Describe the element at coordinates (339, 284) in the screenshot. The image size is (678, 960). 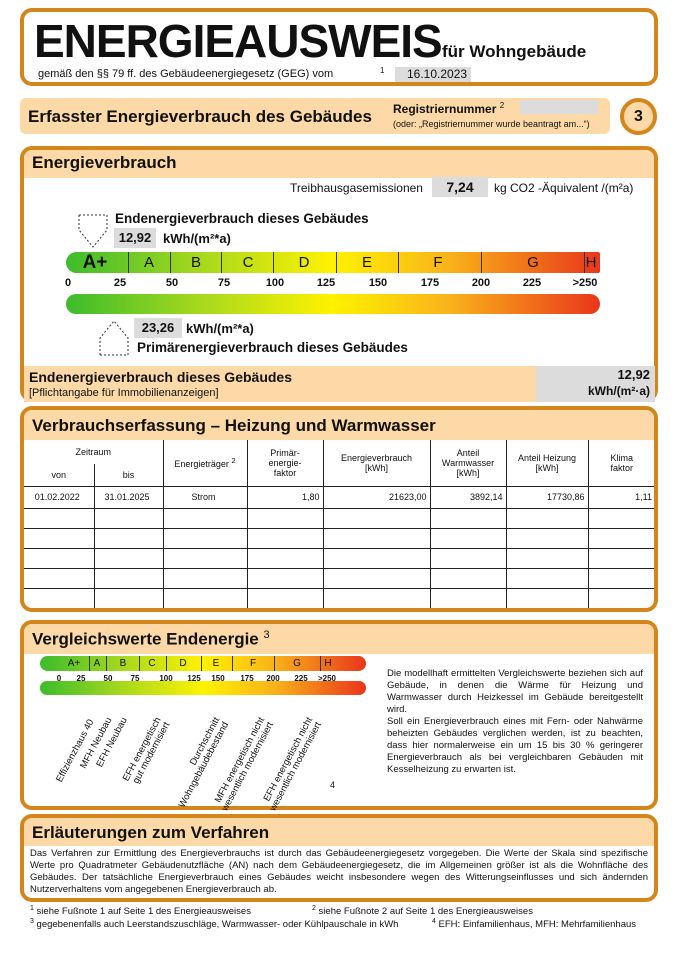
I see `scale-ticks: 0 25 50 75 100 125 150 175 200 225 >250` at that location.